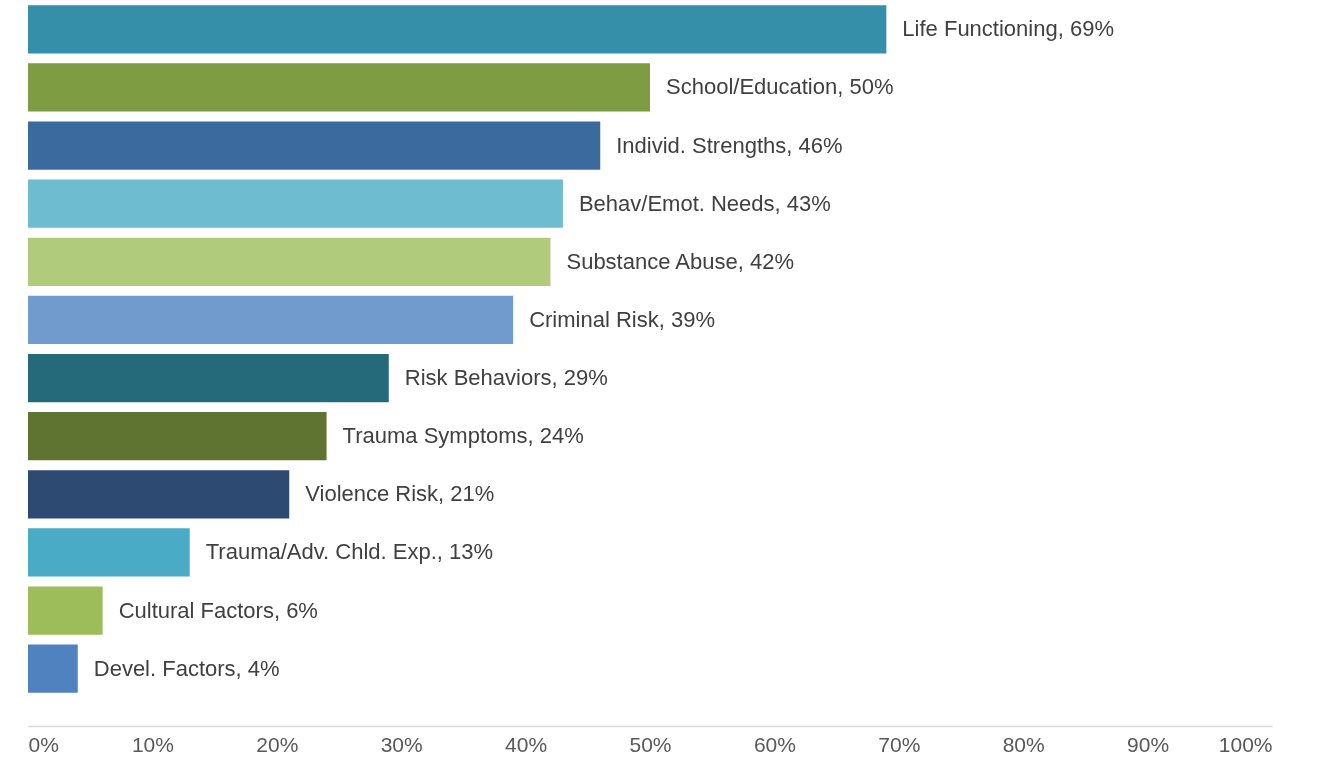 The width and height of the screenshot is (1322, 776). I want to click on data-label: Criminal Risk, 39%, so click(622, 319).